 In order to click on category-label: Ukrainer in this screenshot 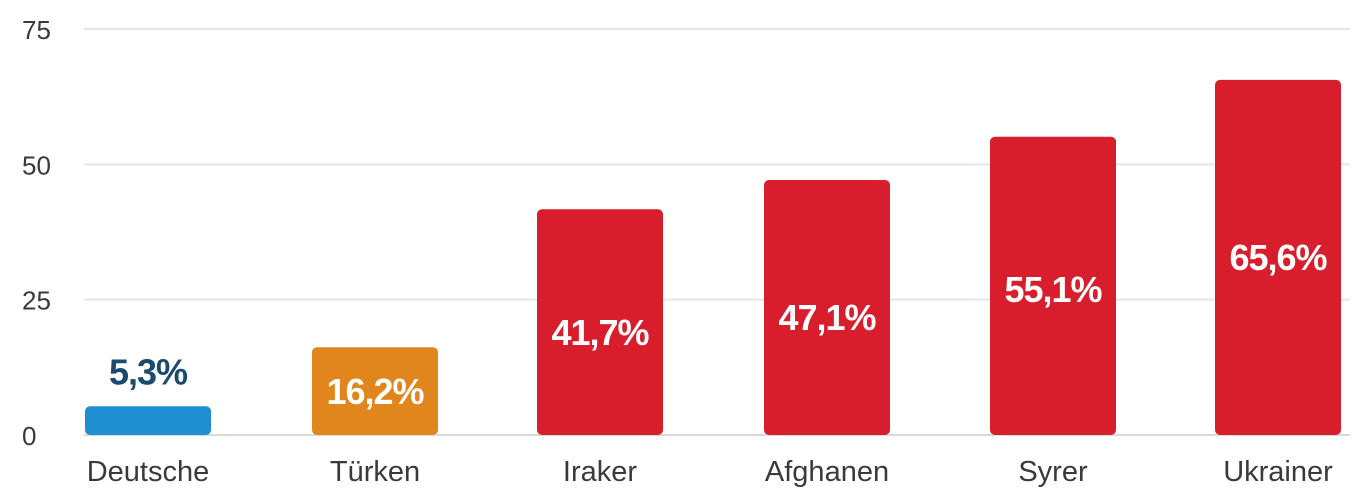, I will do `click(1278, 472)`.